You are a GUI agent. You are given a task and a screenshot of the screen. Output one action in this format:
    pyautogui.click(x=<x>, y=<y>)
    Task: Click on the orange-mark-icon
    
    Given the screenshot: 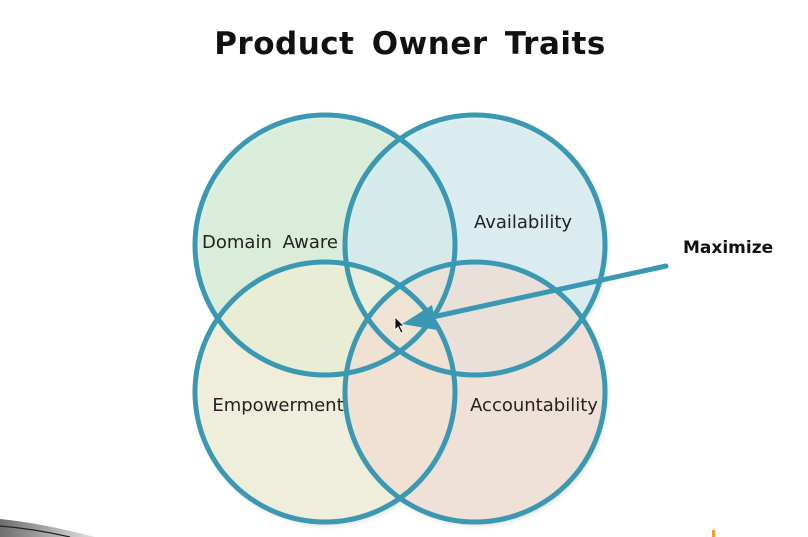 What is the action you would take?
    pyautogui.click(x=713, y=533)
    